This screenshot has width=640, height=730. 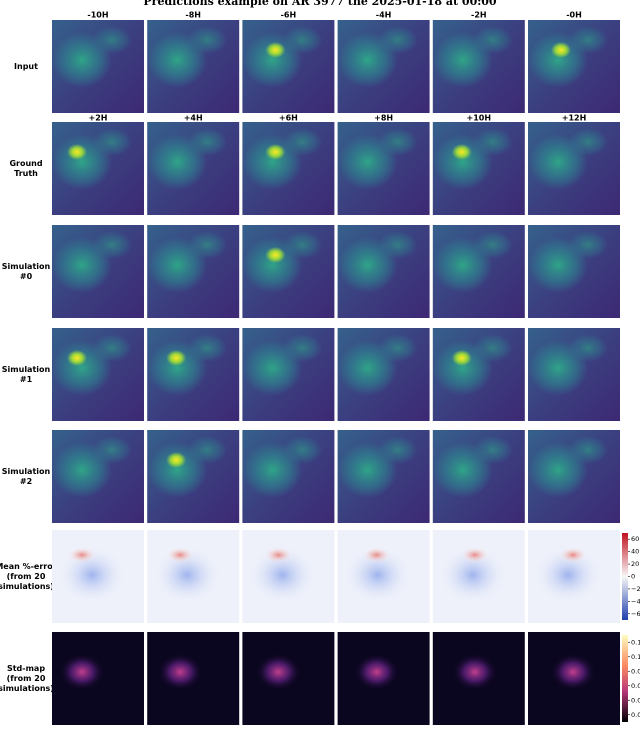 What do you see at coordinates (635, 564) in the screenshot?
I see `colorbar-tick-label: 20` at bounding box center [635, 564].